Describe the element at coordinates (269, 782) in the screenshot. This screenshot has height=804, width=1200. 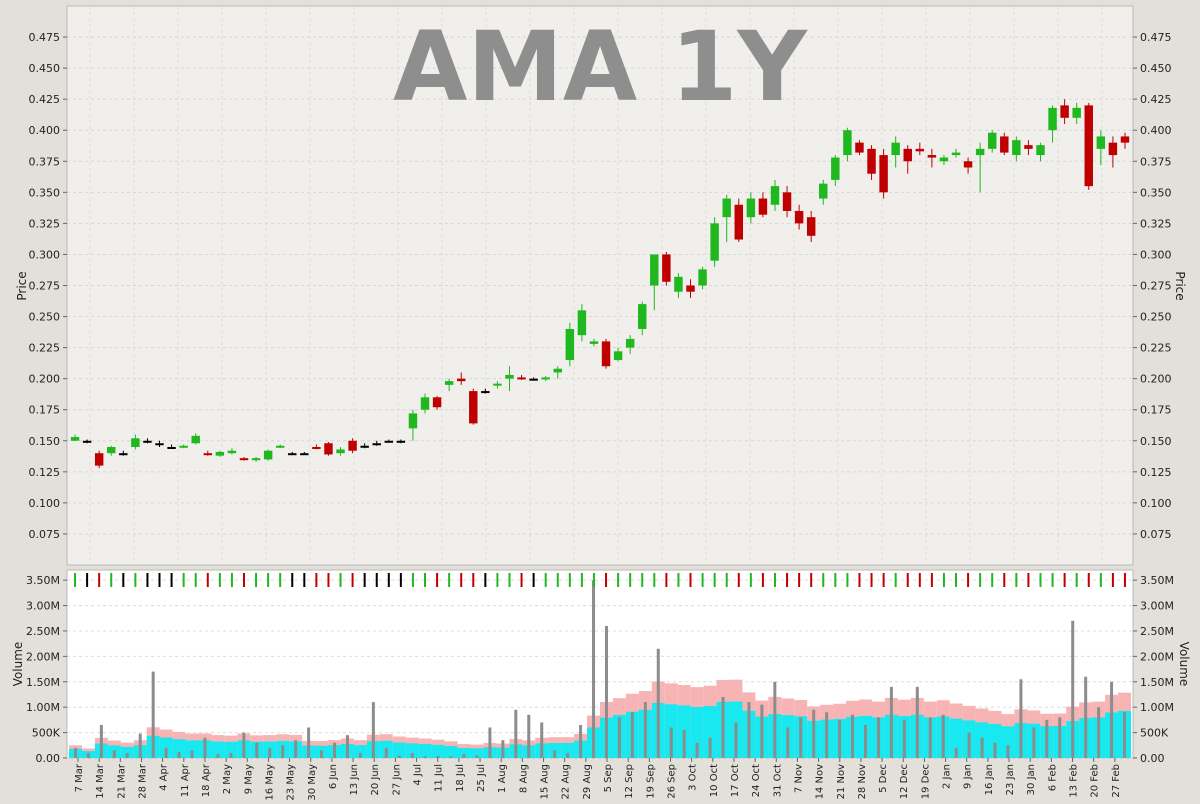
I see `date-tick-label: 16 May` at that location.